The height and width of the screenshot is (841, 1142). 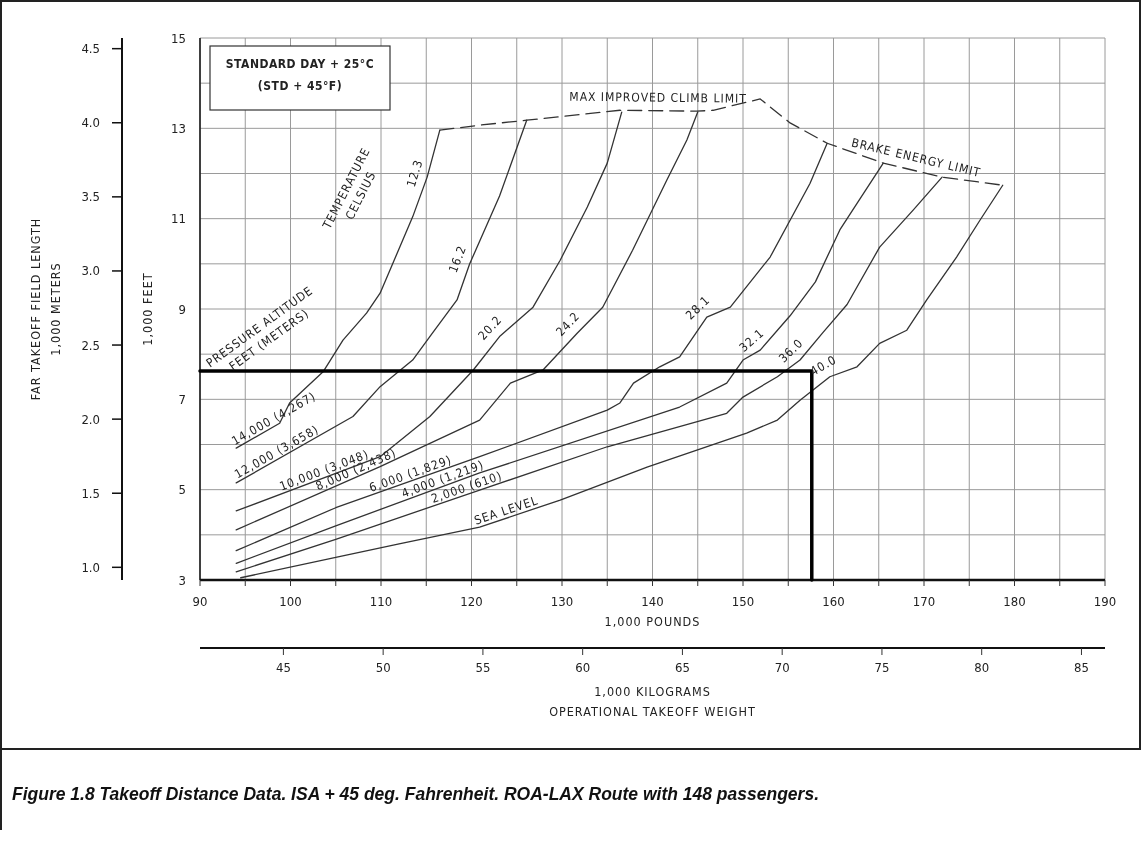 What do you see at coordinates (178, 38) in the screenshot?
I see `y-tick-label: 15` at bounding box center [178, 38].